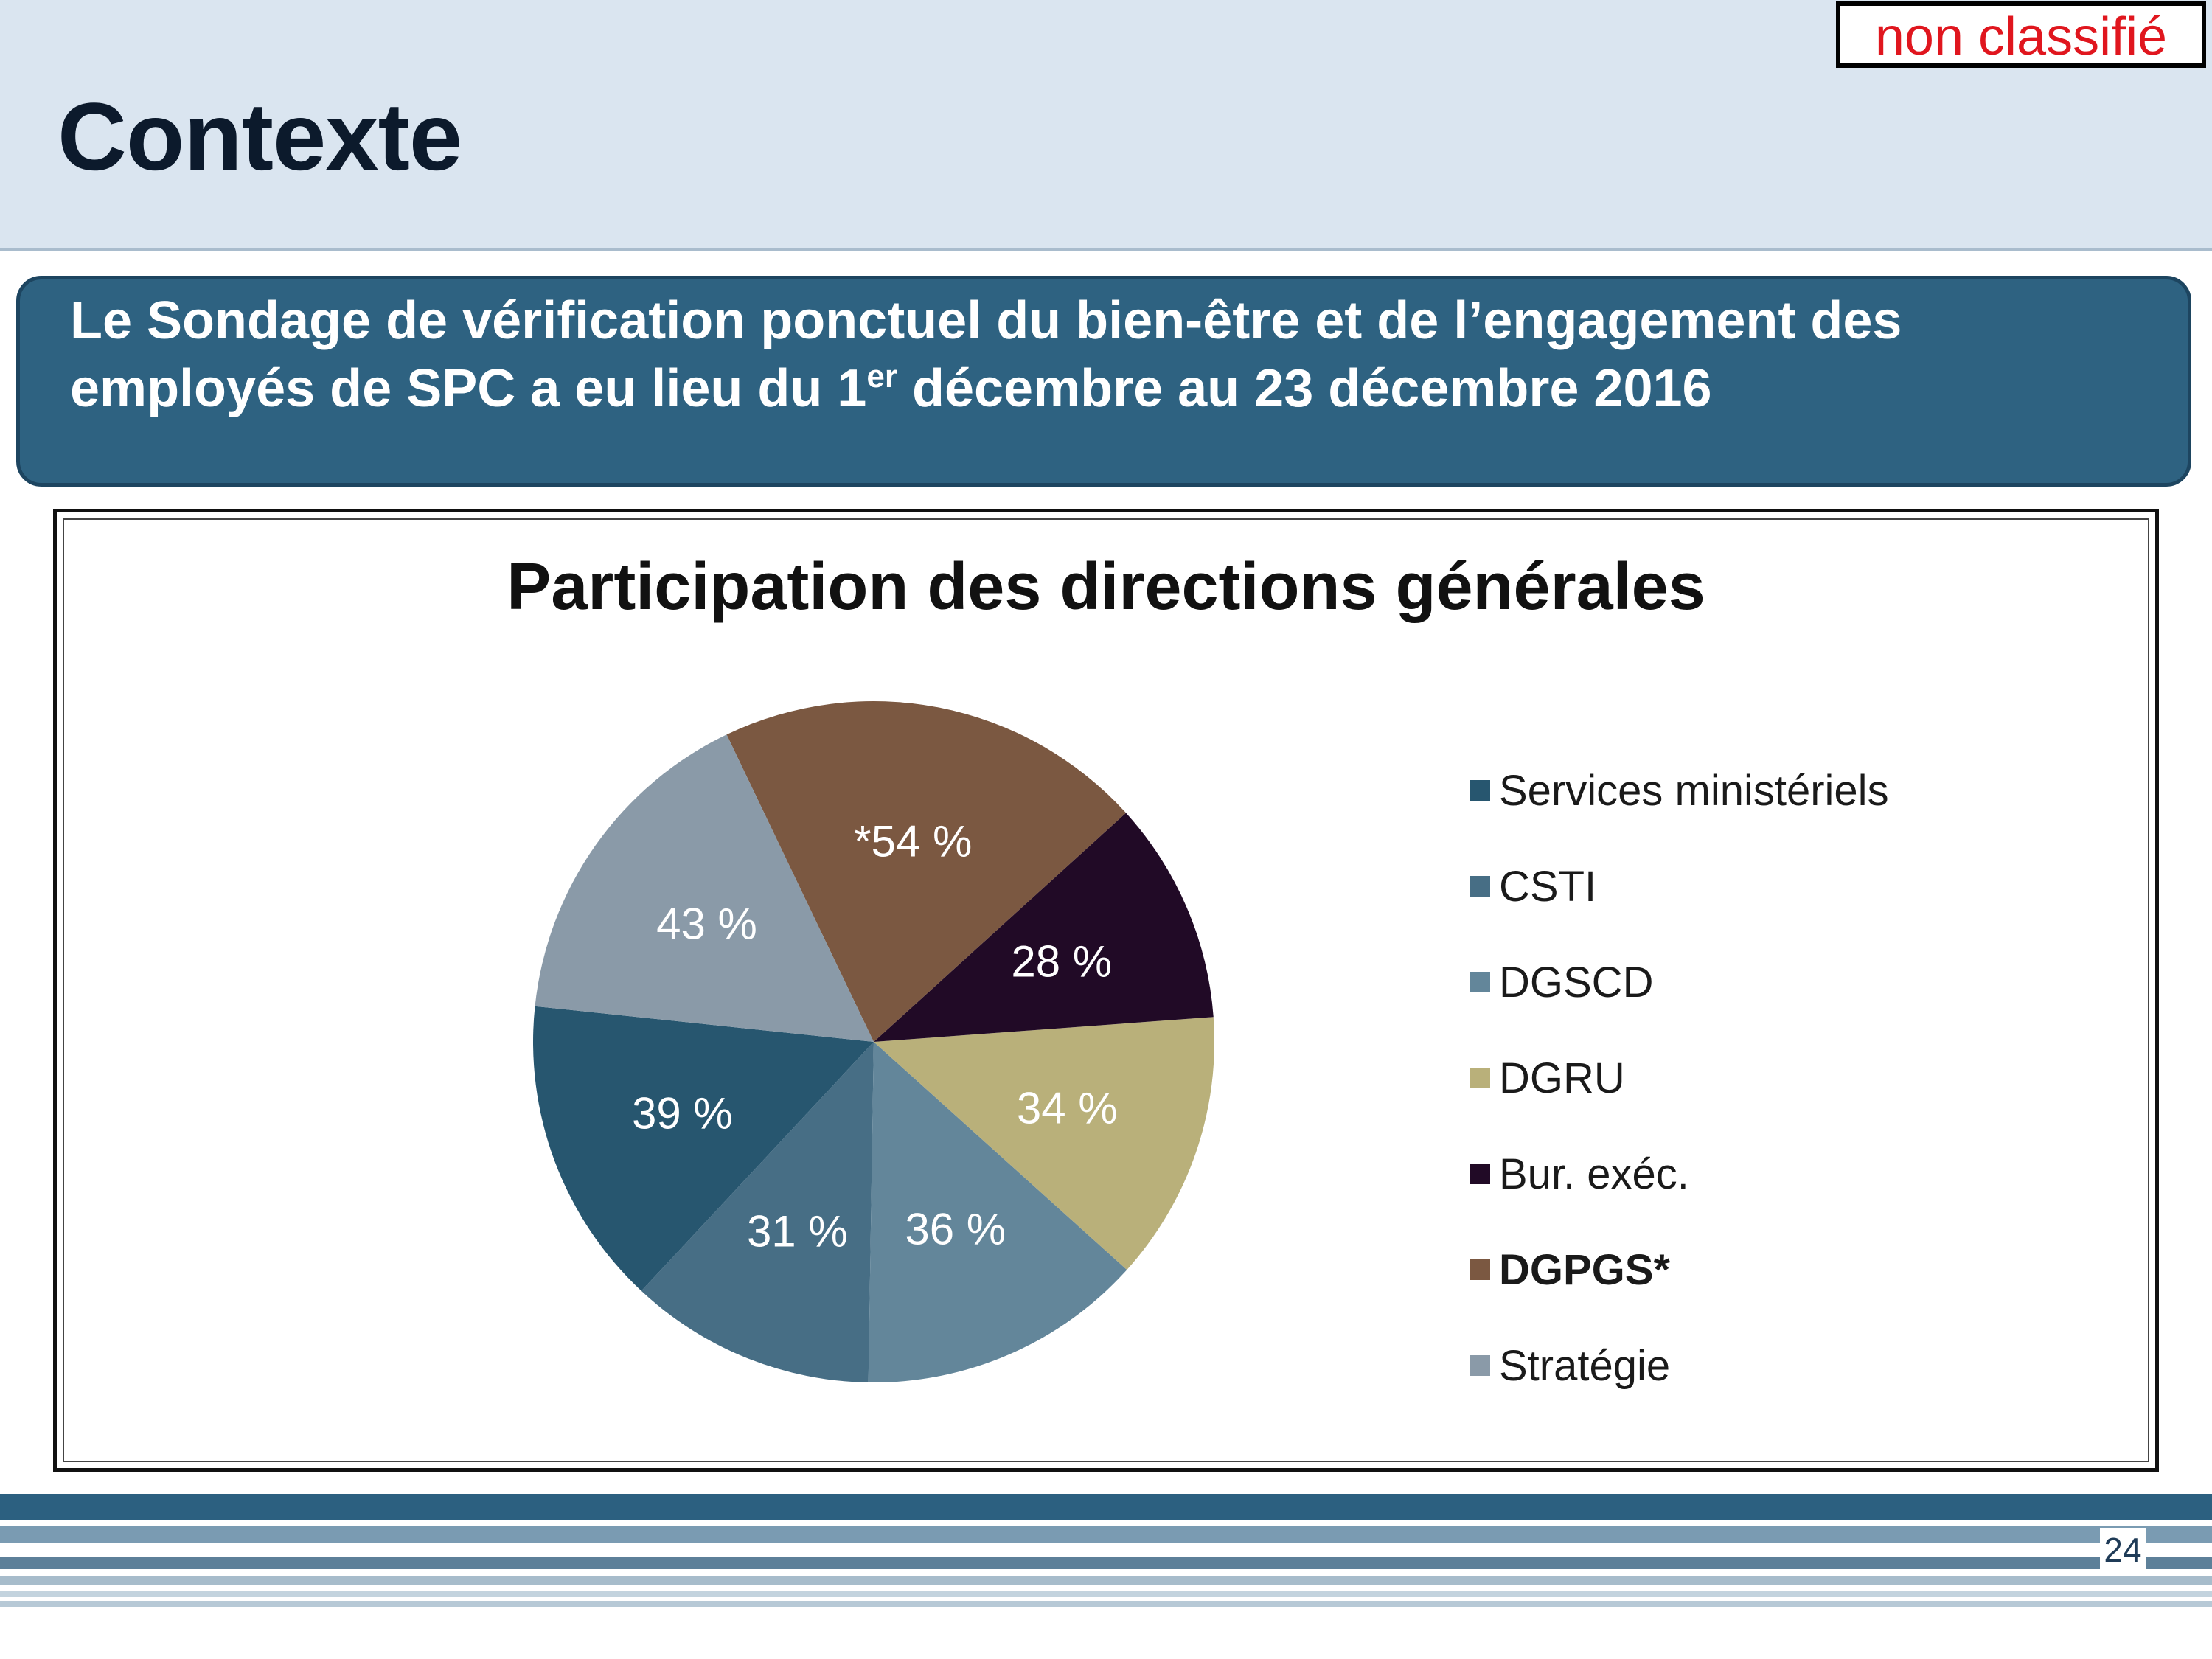 The image size is (2212, 1659). I want to click on page-title: Contexte, so click(260, 136).